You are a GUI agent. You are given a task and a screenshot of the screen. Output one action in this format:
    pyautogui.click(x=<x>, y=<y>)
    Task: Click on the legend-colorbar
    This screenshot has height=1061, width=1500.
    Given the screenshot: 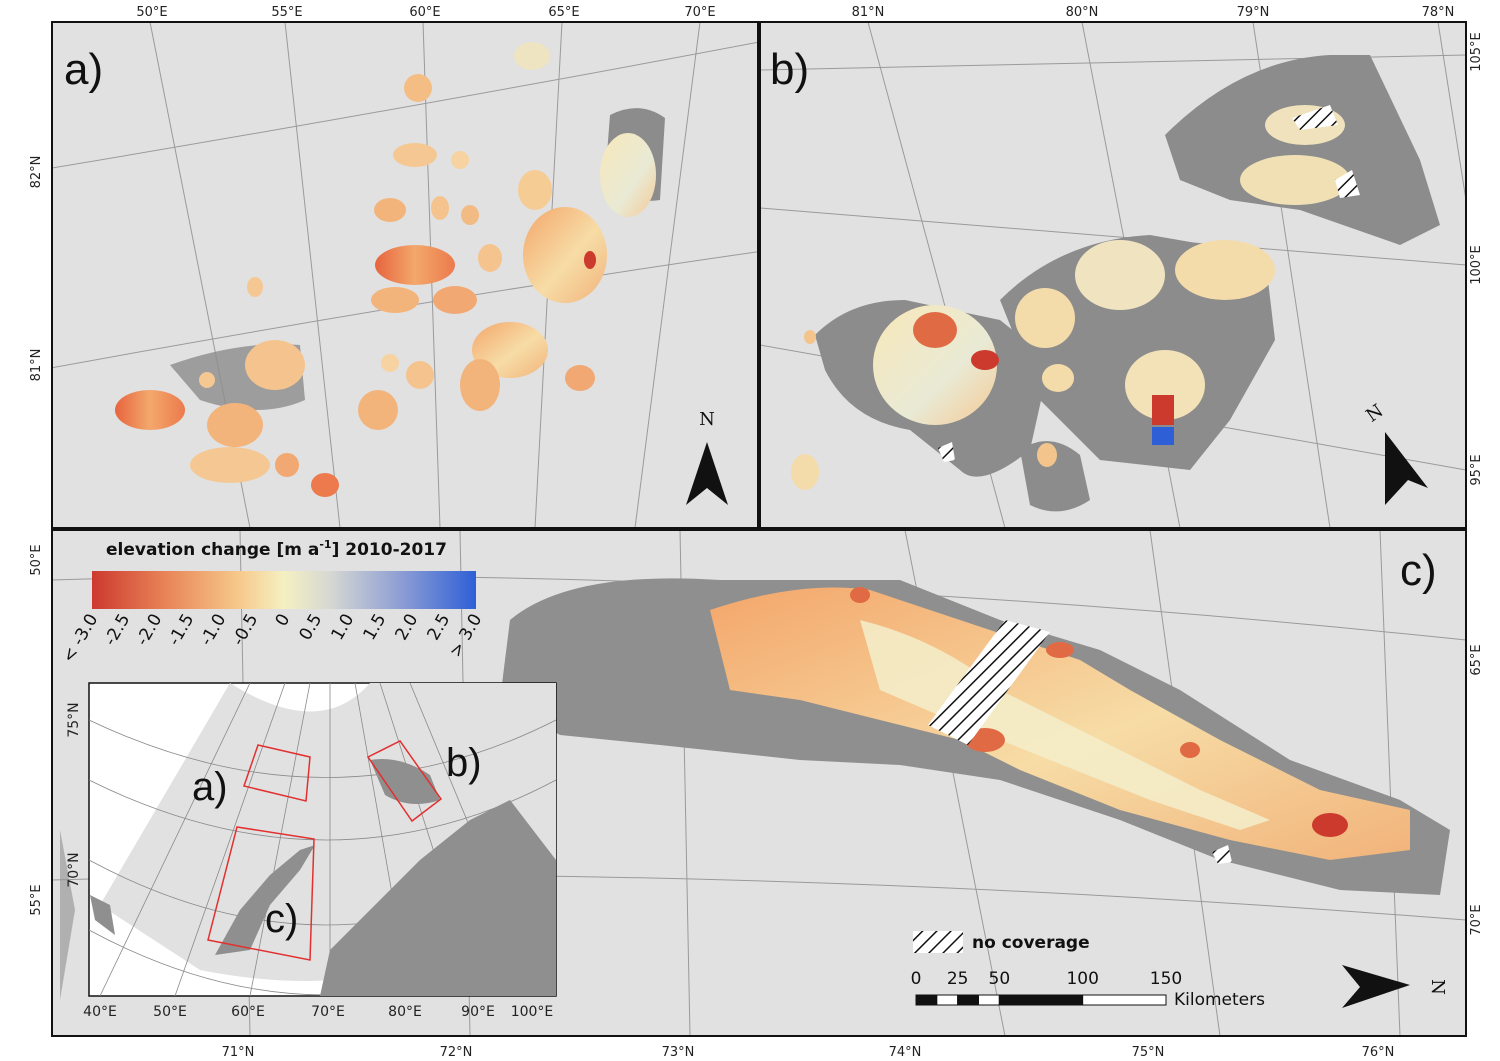 What is the action you would take?
    pyautogui.click(x=284, y=590)
    